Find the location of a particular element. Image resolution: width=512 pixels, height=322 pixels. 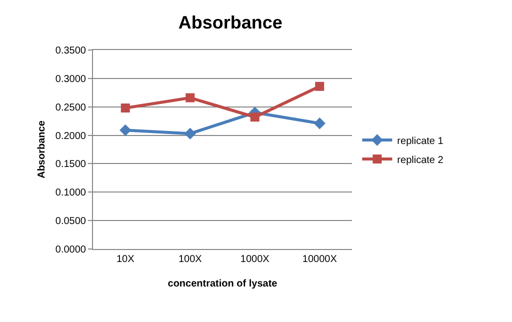

legend-label: replicate 2 is located at coordinates (420, 160).